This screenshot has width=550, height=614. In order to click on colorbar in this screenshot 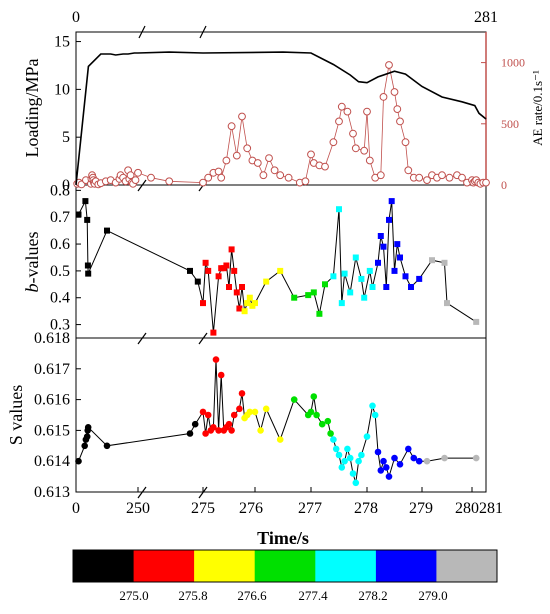, I will do `click(285, 566)`.